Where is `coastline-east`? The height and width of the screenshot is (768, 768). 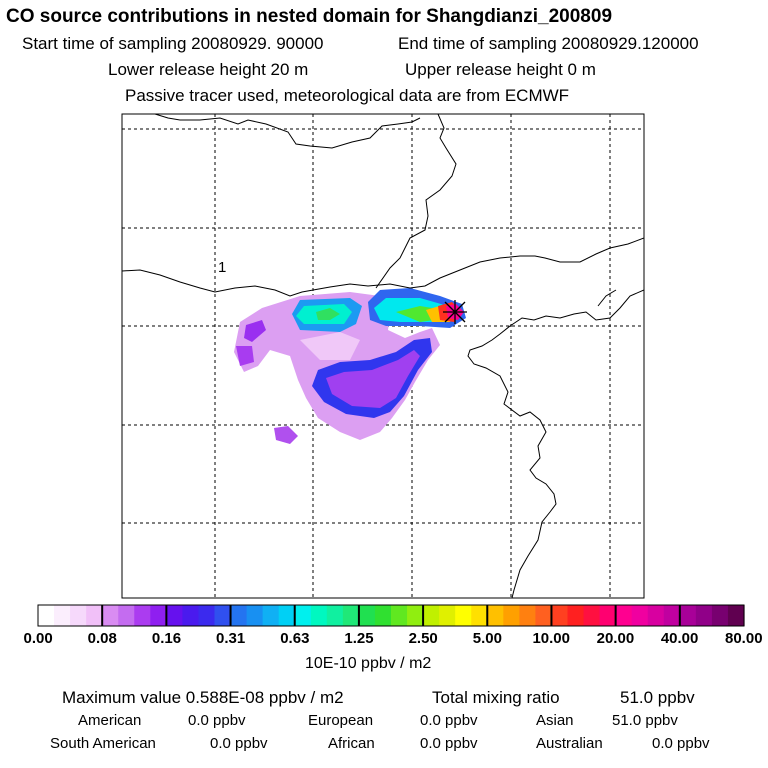 coastline-east is located at coordinates (555, 443).